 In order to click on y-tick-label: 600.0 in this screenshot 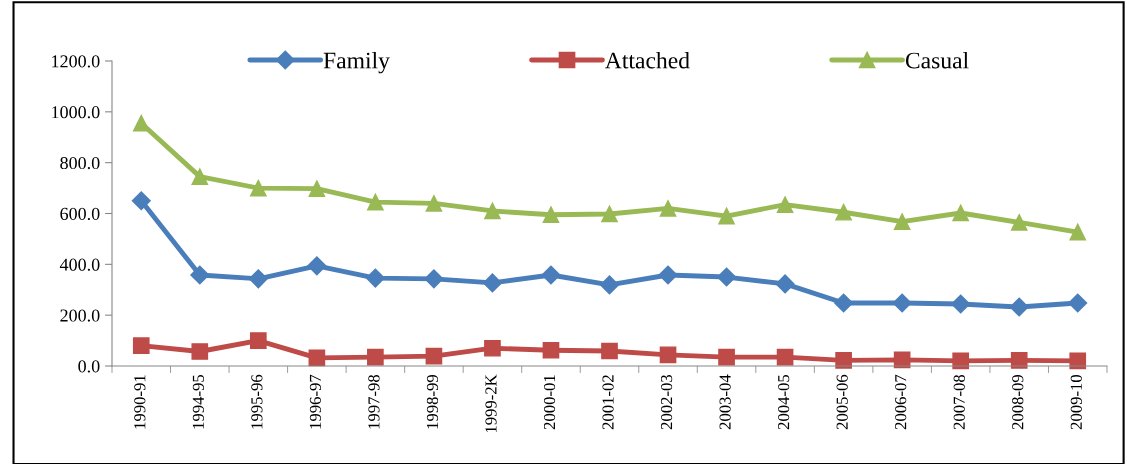, I will do `click(80, 214)`.